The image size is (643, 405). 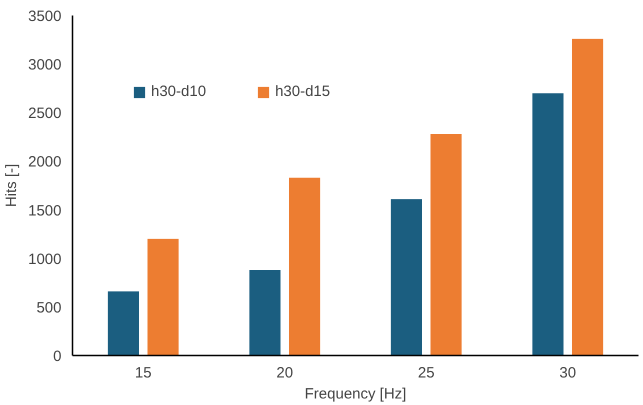 What do you see at coordinates (355, 394) in the screenshot?
I see `x-axis-title: Frequency [Hz]` at bounding box center [355, 394].